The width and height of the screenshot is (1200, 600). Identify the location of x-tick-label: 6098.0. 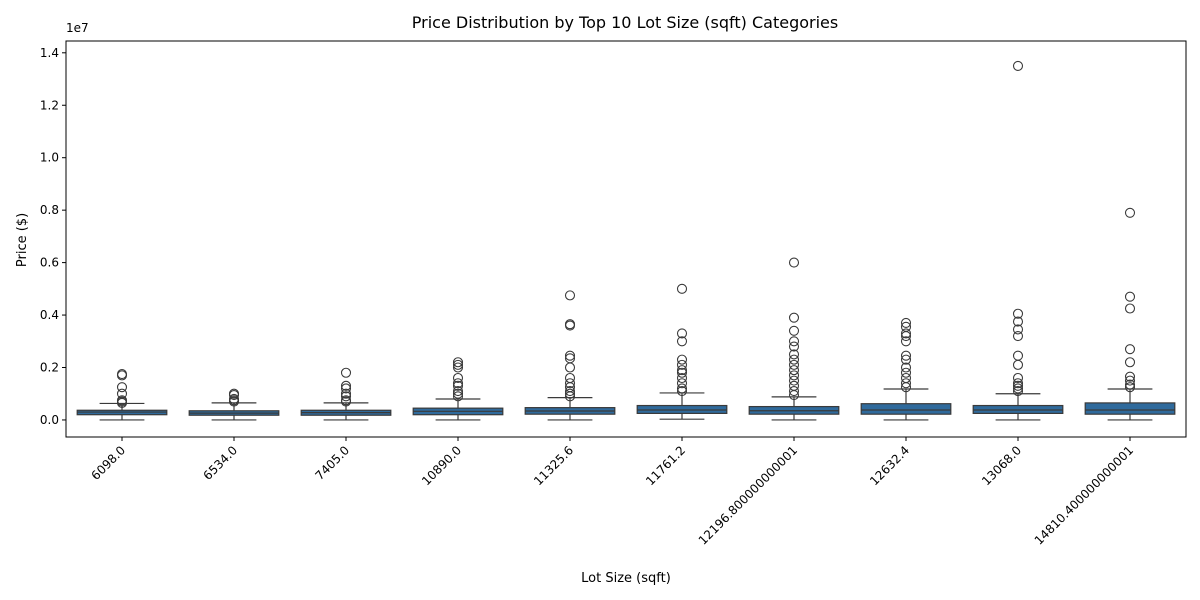
(109, 463).